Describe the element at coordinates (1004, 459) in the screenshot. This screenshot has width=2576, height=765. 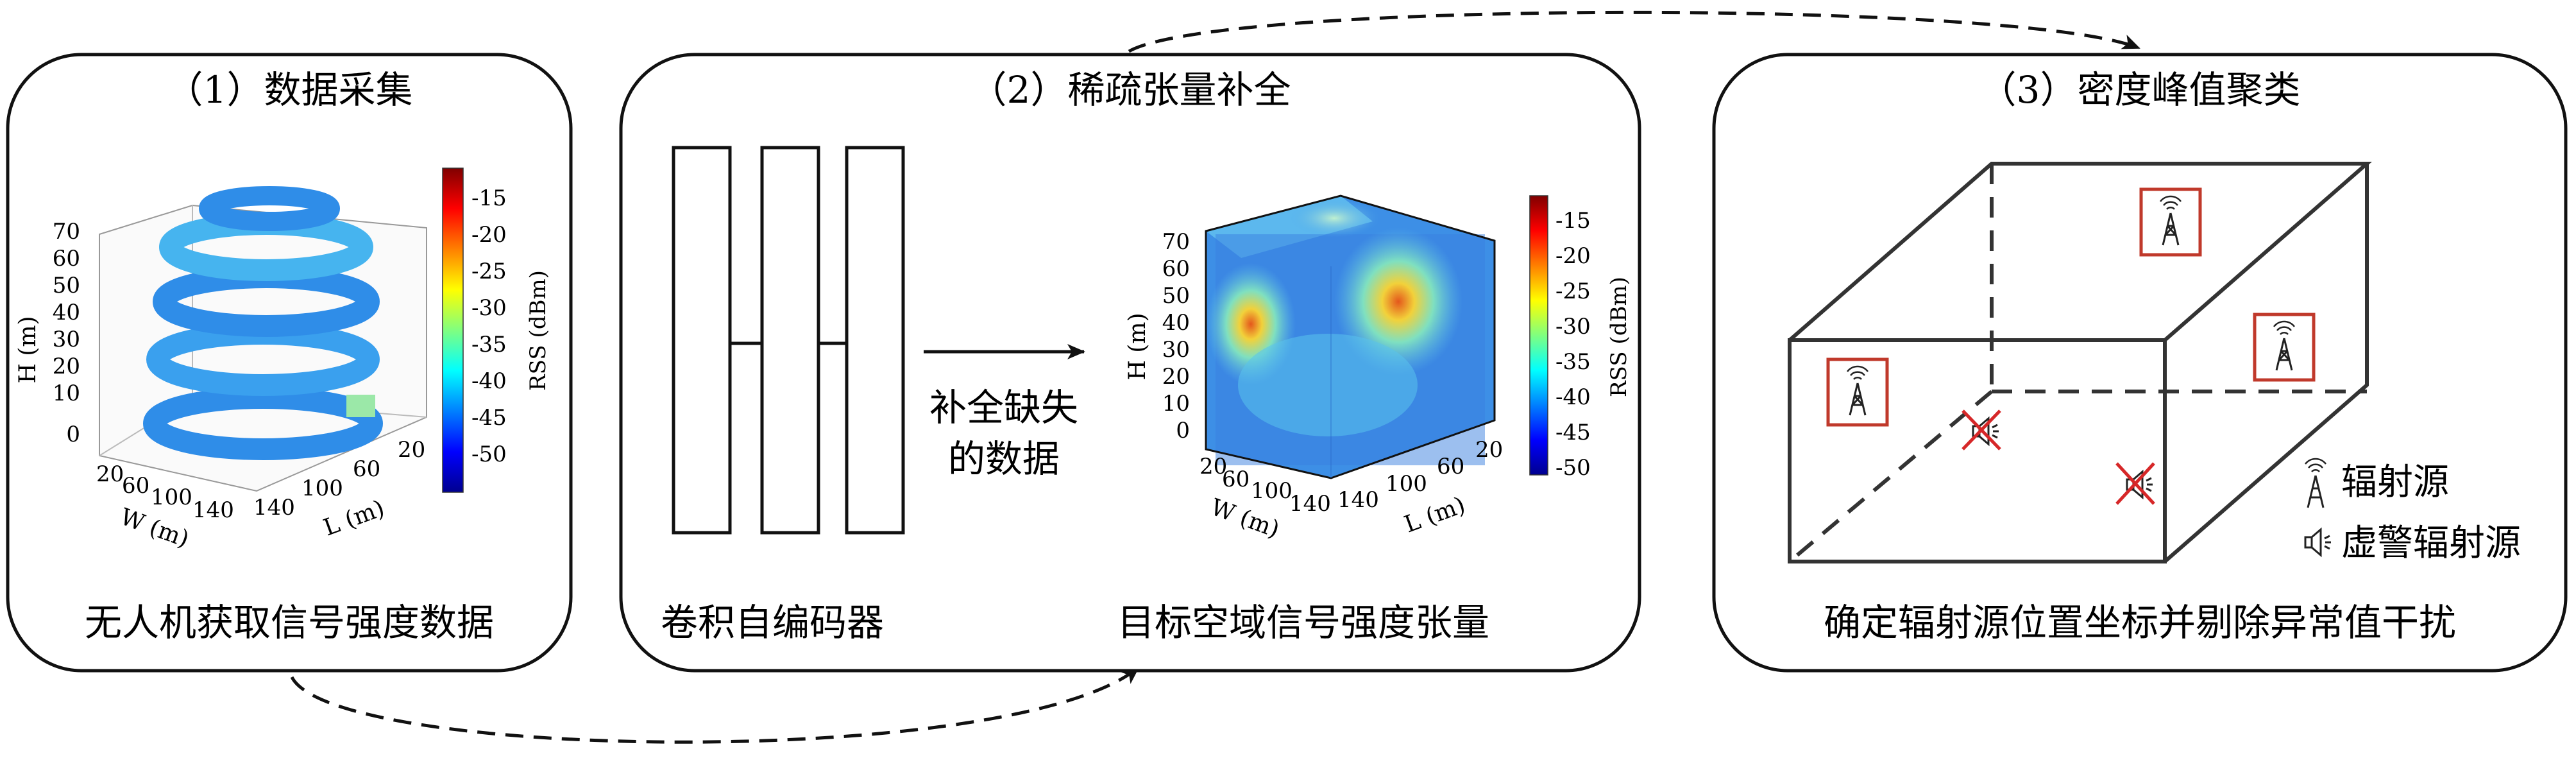
I see `completion-label-line2: 的数据` at that location.